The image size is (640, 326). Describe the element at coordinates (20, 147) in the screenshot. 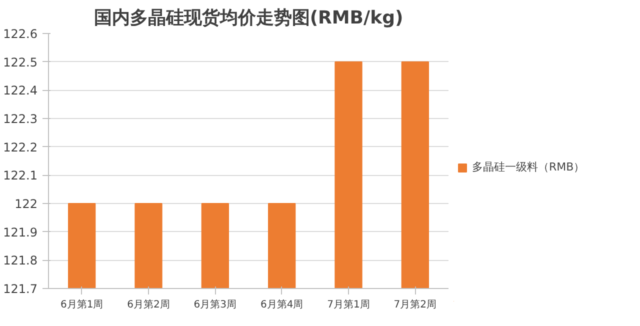

I see `y-tick-label: 122.2` at that location.